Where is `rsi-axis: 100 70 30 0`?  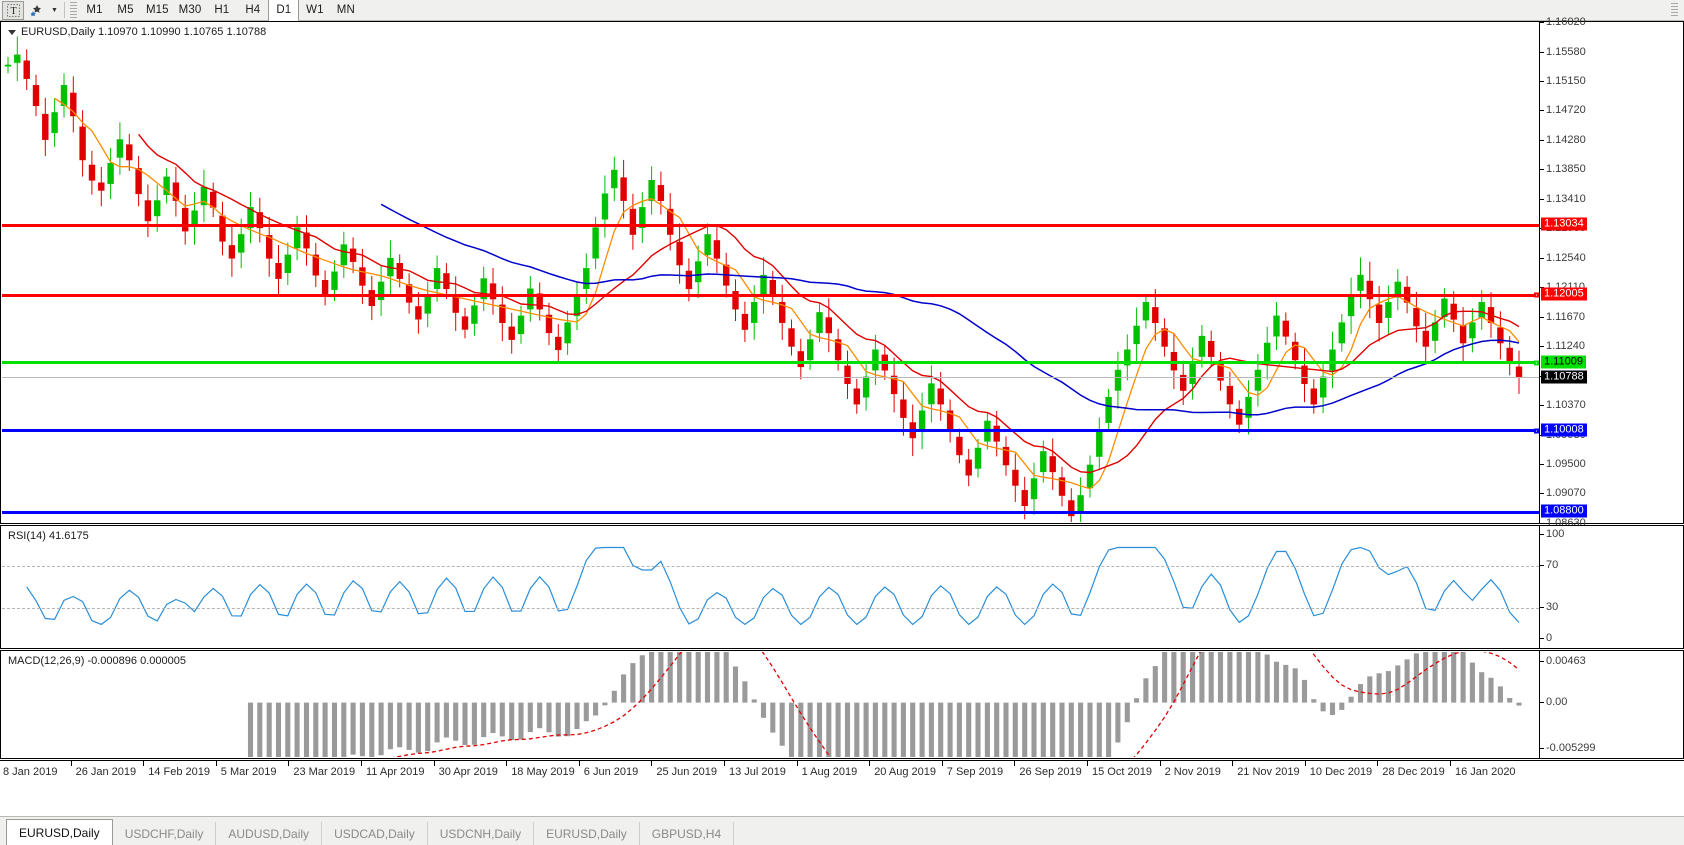
rsi-axis: 100 70 30 0 is located at coordinates (1611, 587).